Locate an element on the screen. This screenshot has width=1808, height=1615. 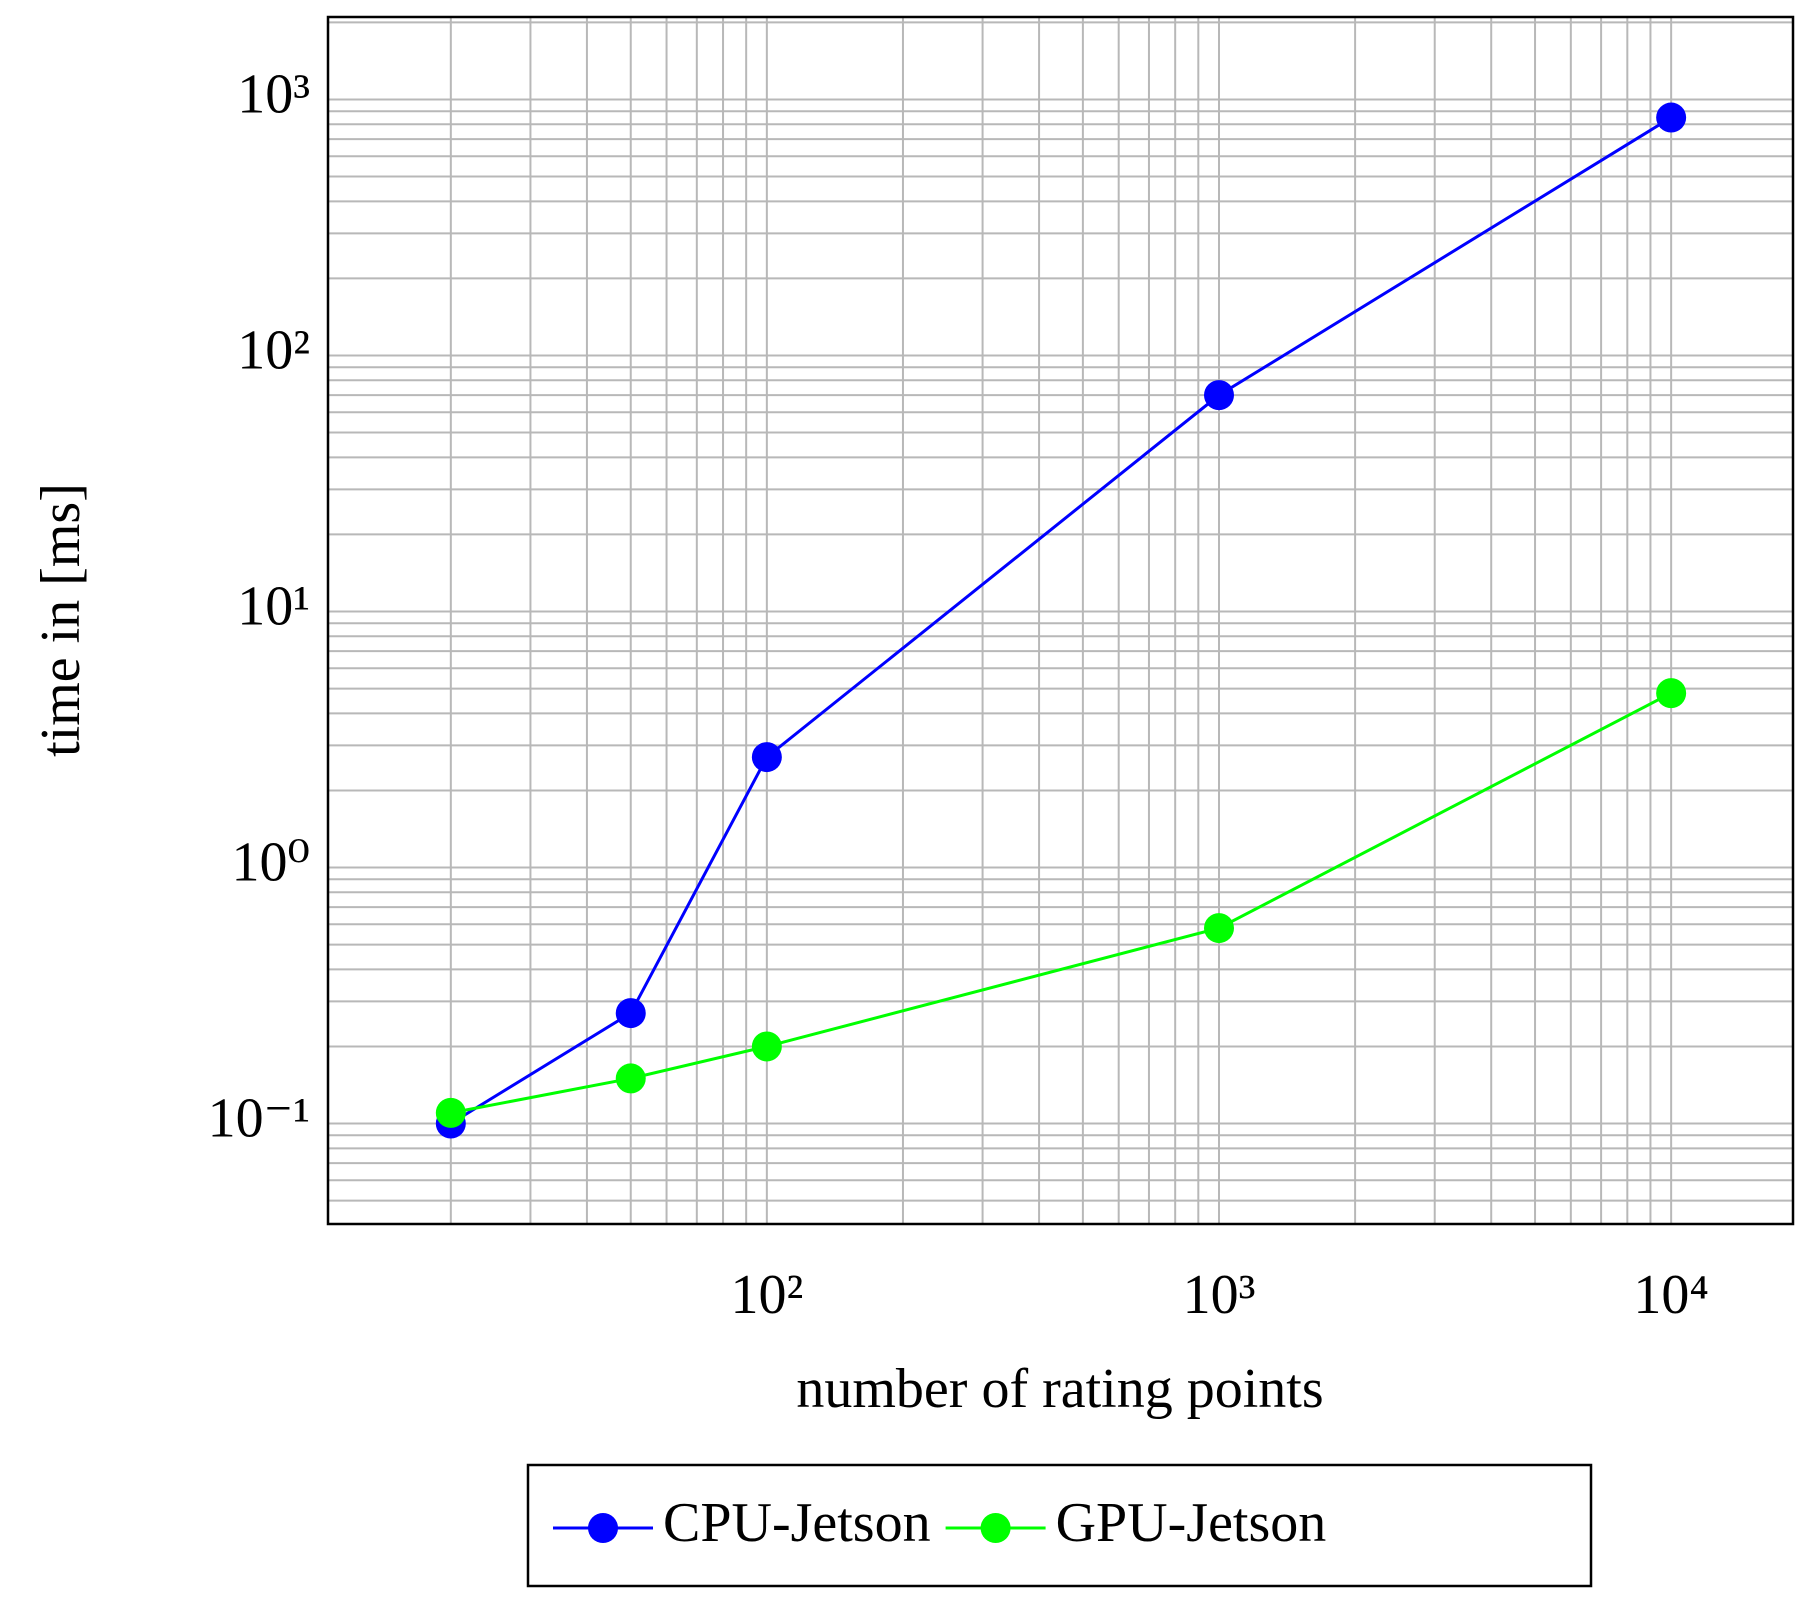
y-tick-label: 10³ is located at coordinates (273, 94).